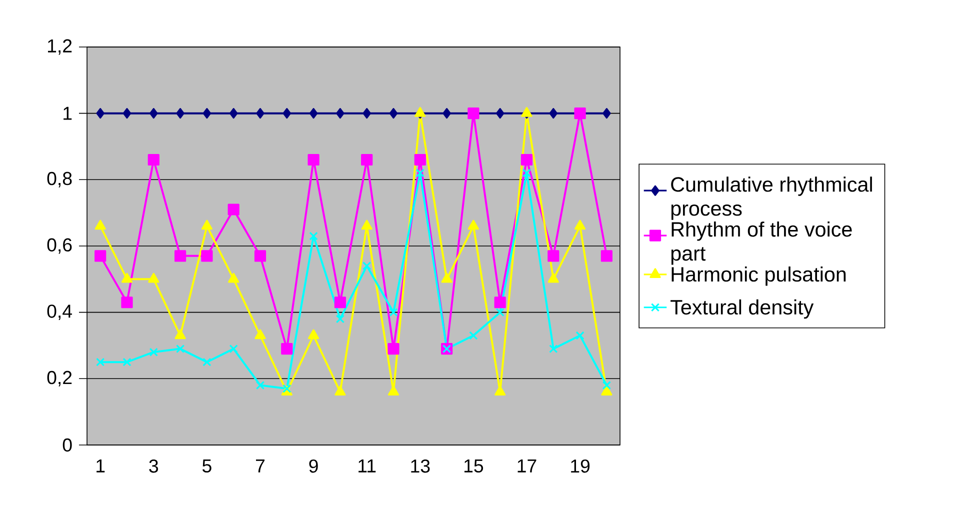  Describe the element at coordinates (59, 378) in the screenshot. I see `y-tick-label: 0,2` at that location.